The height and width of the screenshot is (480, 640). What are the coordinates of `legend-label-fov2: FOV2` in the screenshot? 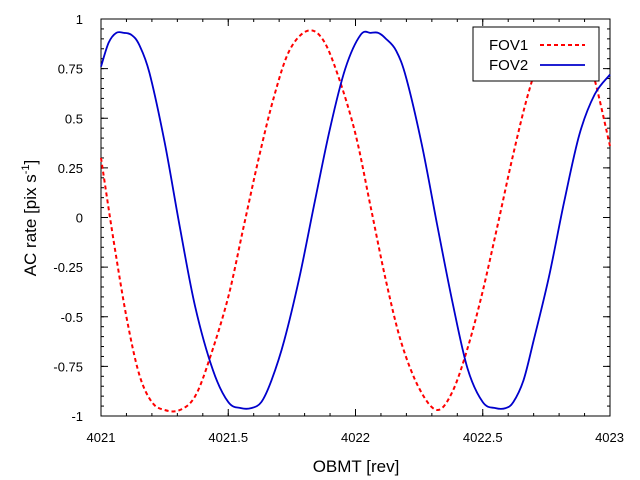 It's located at (508, 65).